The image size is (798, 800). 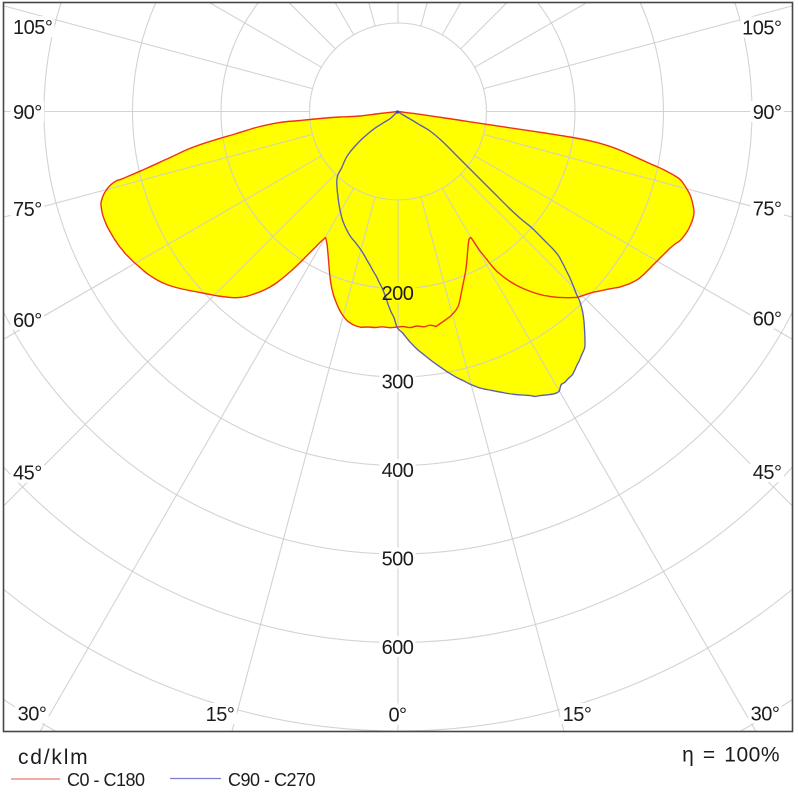 I want to click on svg-text: 400, so click(x=398, y=471).